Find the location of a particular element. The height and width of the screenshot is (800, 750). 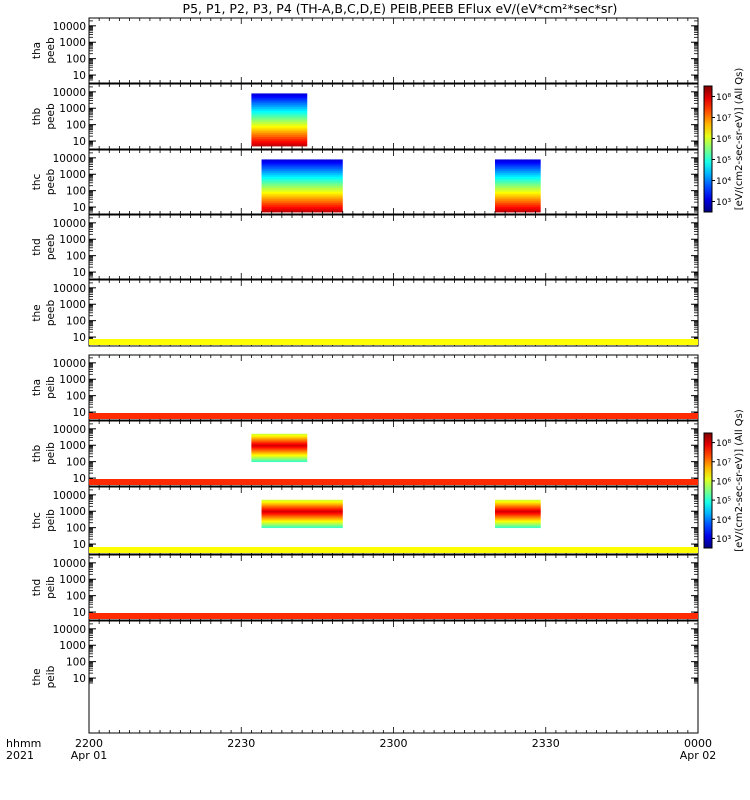

status-bar-red is located at coordinates (393, 482).